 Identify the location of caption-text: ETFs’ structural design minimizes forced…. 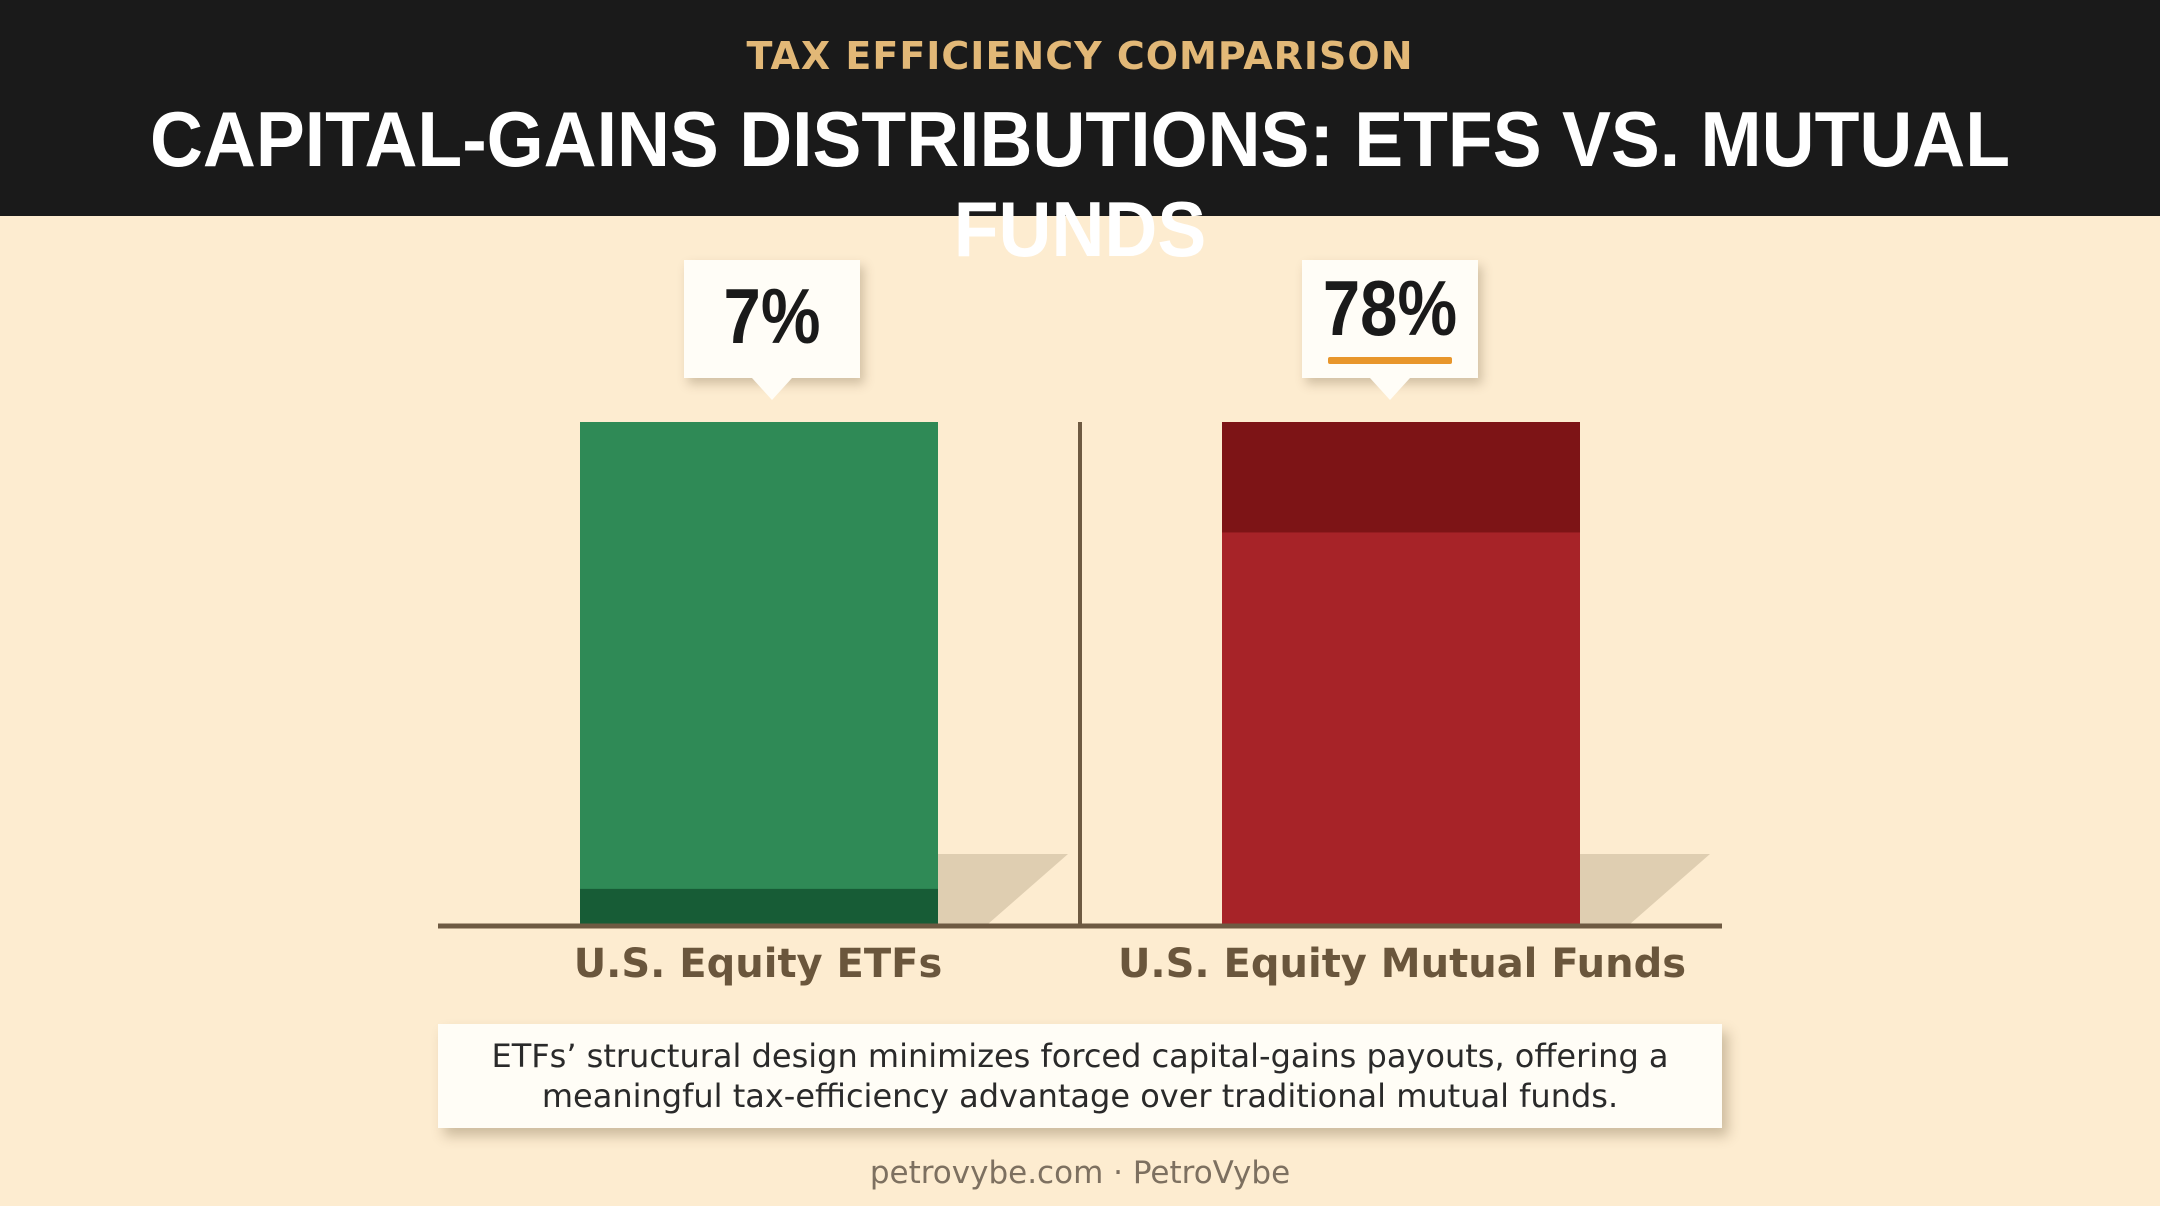
(1080, 1076).